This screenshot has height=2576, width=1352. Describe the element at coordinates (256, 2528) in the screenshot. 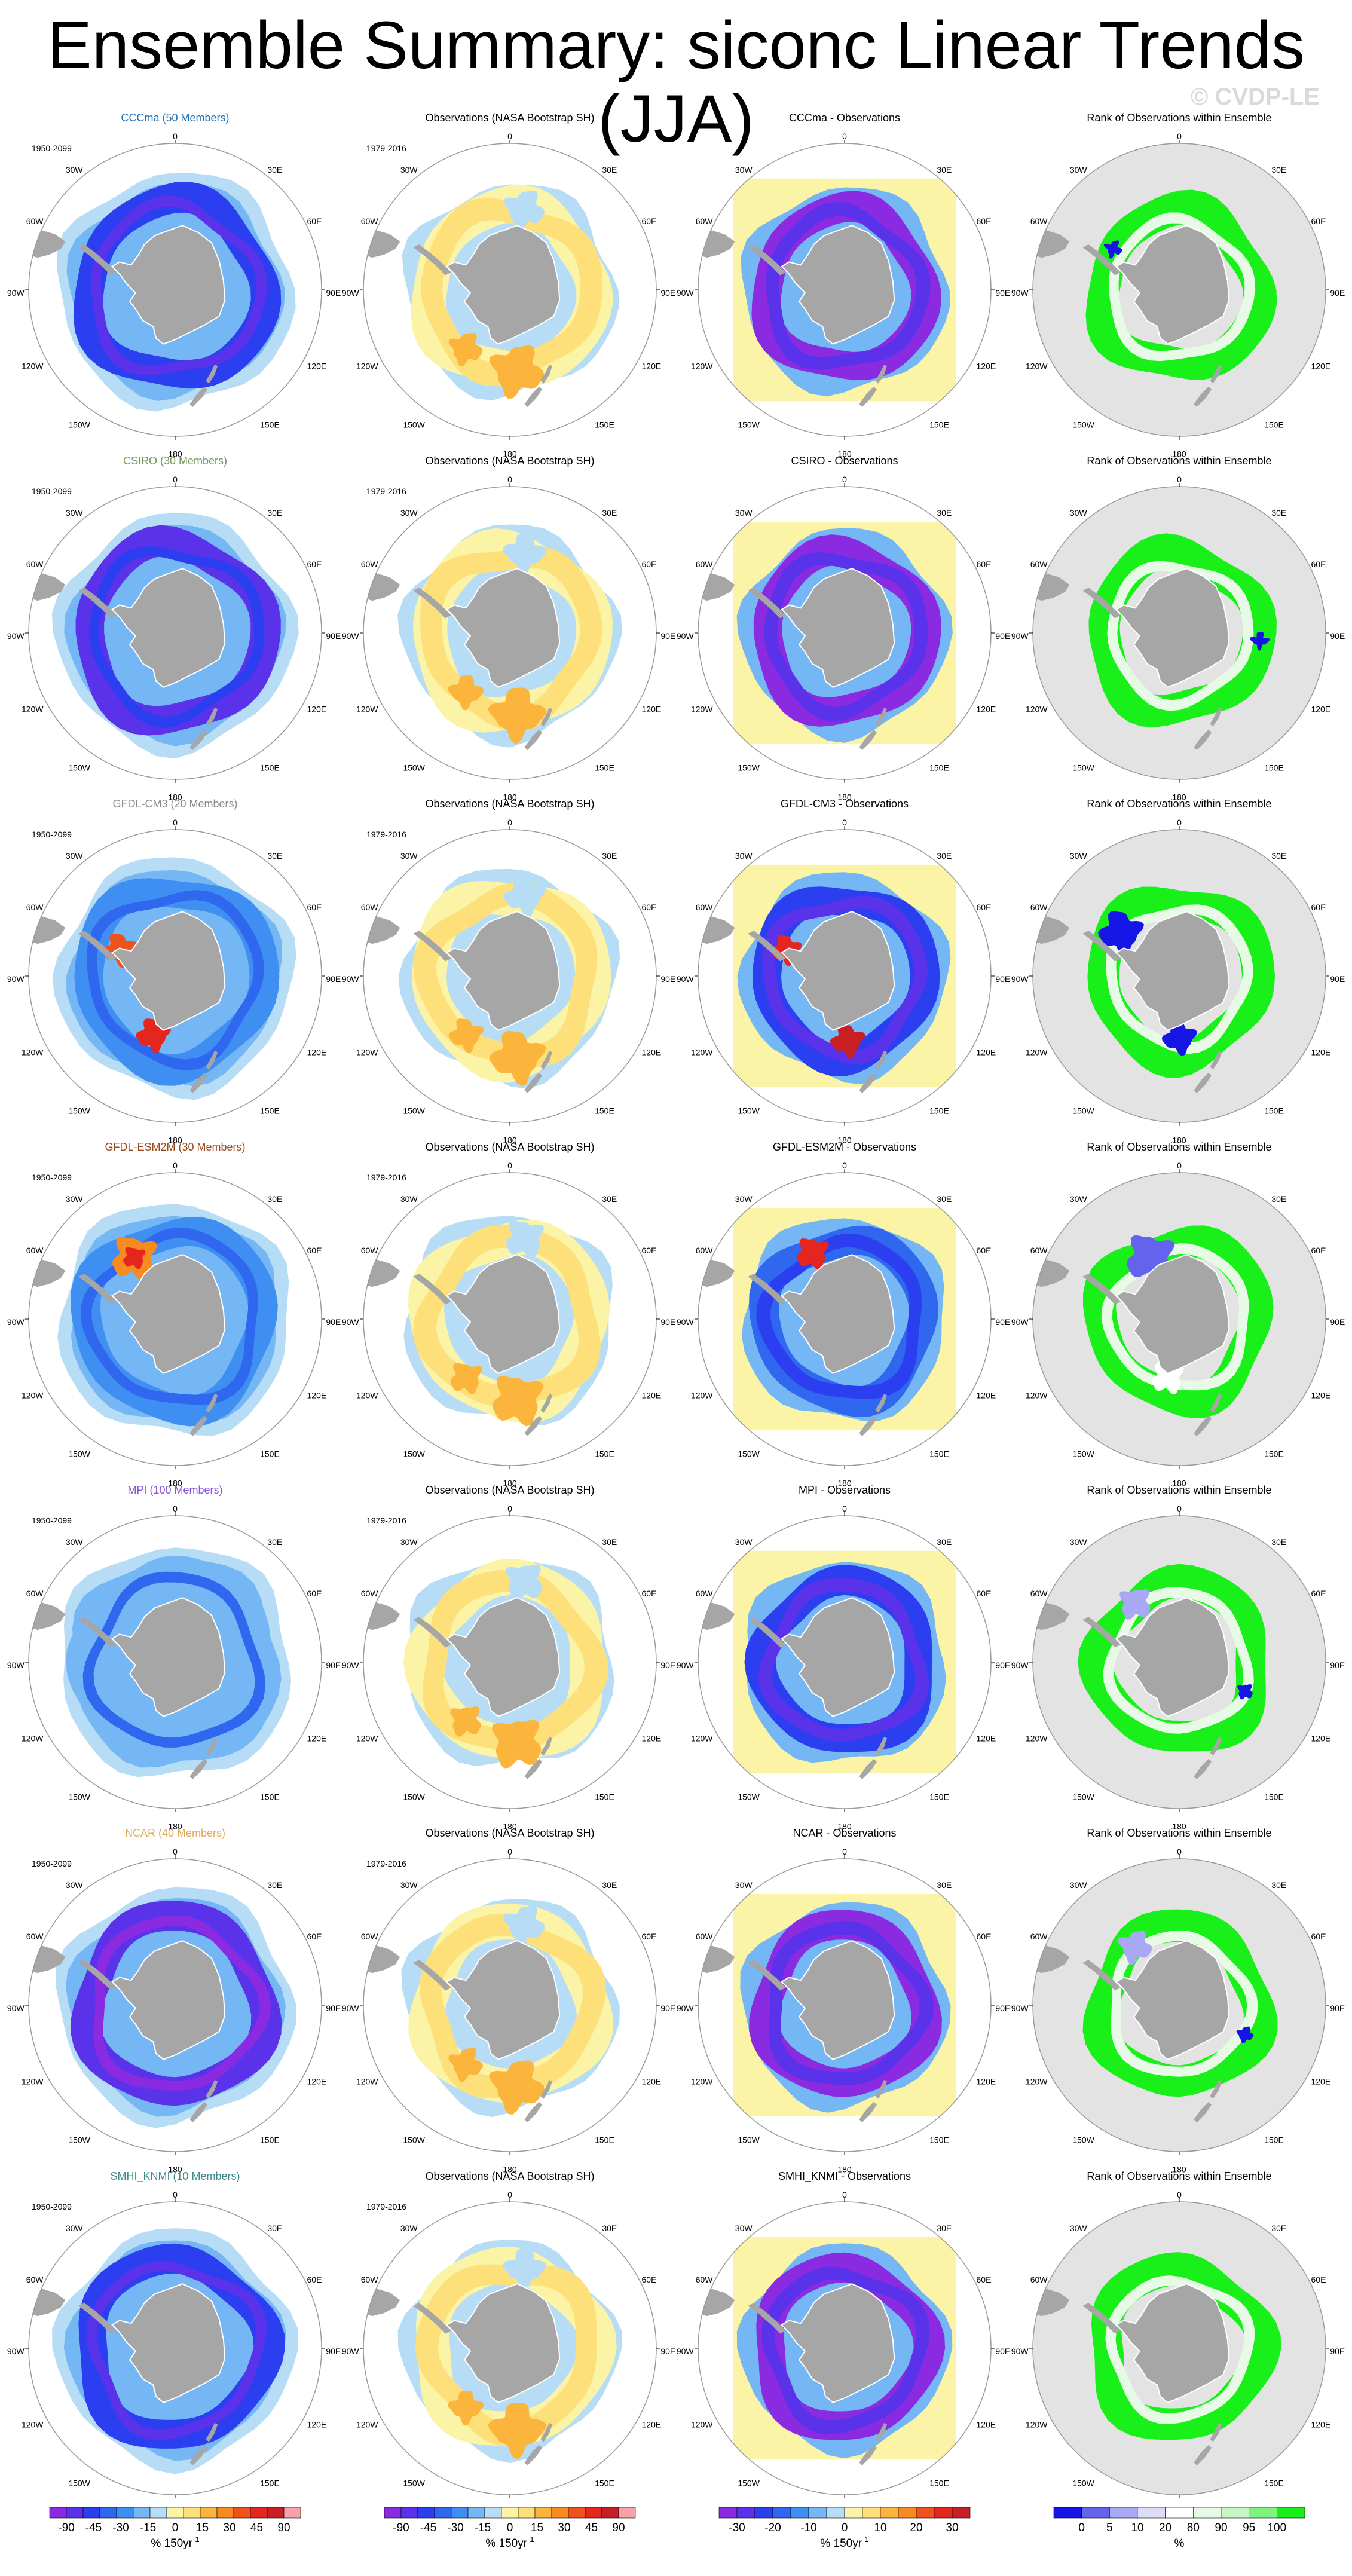

I see `colorbar-tick-label: 45` at that location.